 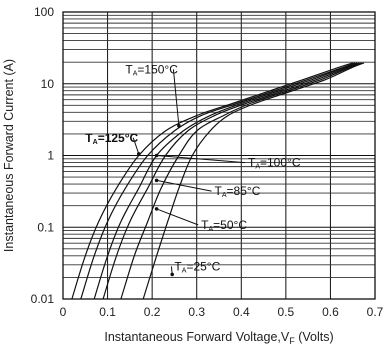 I want to click on x-tick-label: 0.2, so click(x=152, y=312).